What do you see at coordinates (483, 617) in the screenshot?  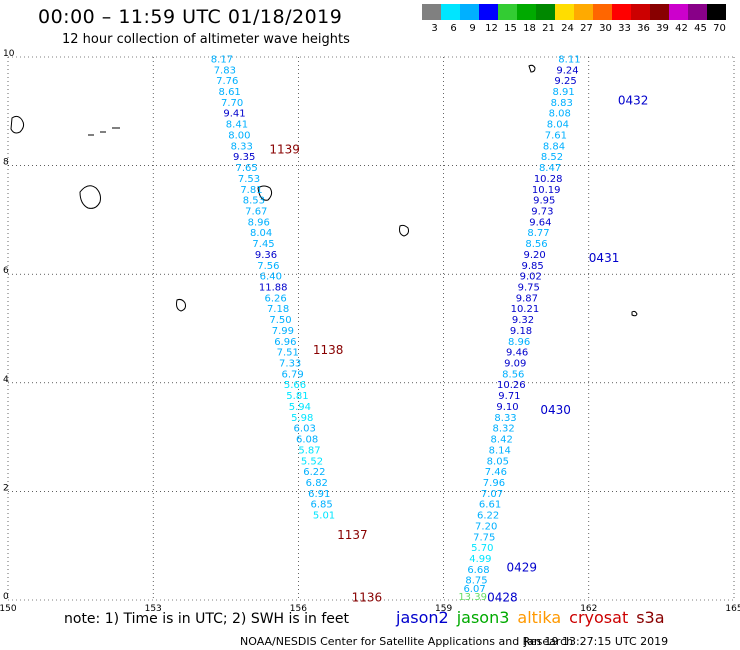 I see `legend-satellite: jason3` at bounding box center [483, 617].